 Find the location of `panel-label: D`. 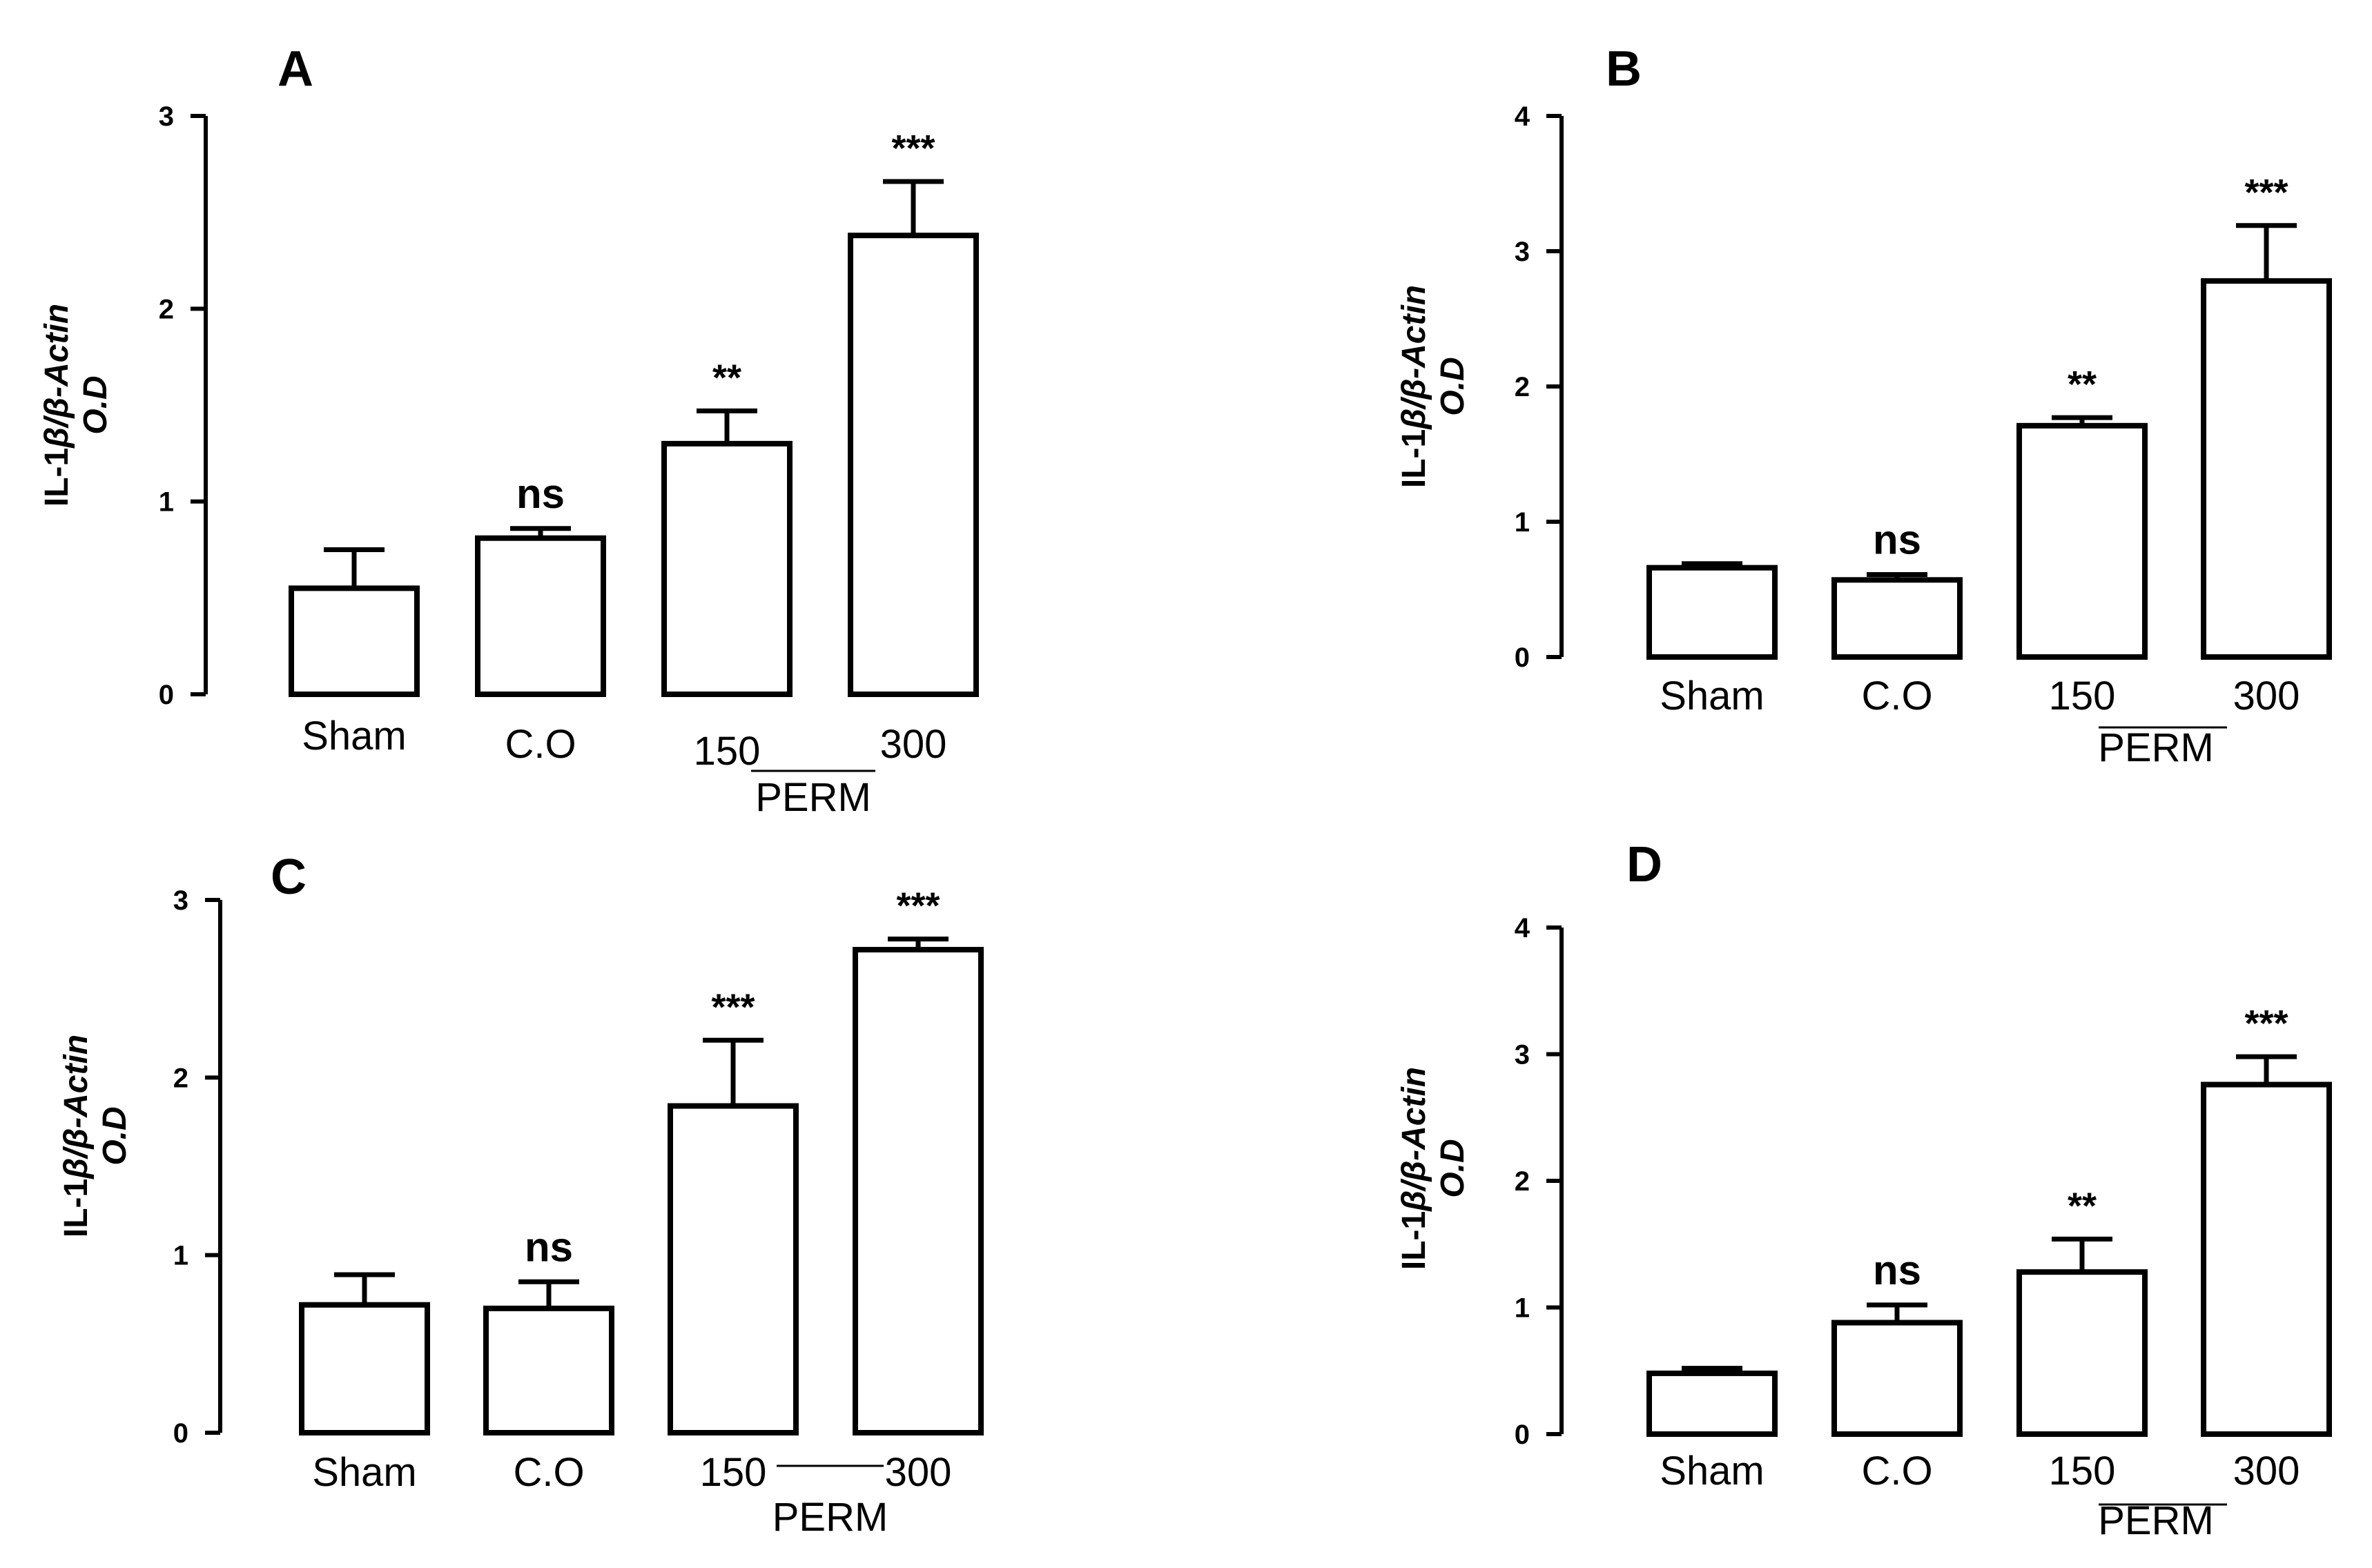

panel-label: D is located at coordinates (1644, 864).